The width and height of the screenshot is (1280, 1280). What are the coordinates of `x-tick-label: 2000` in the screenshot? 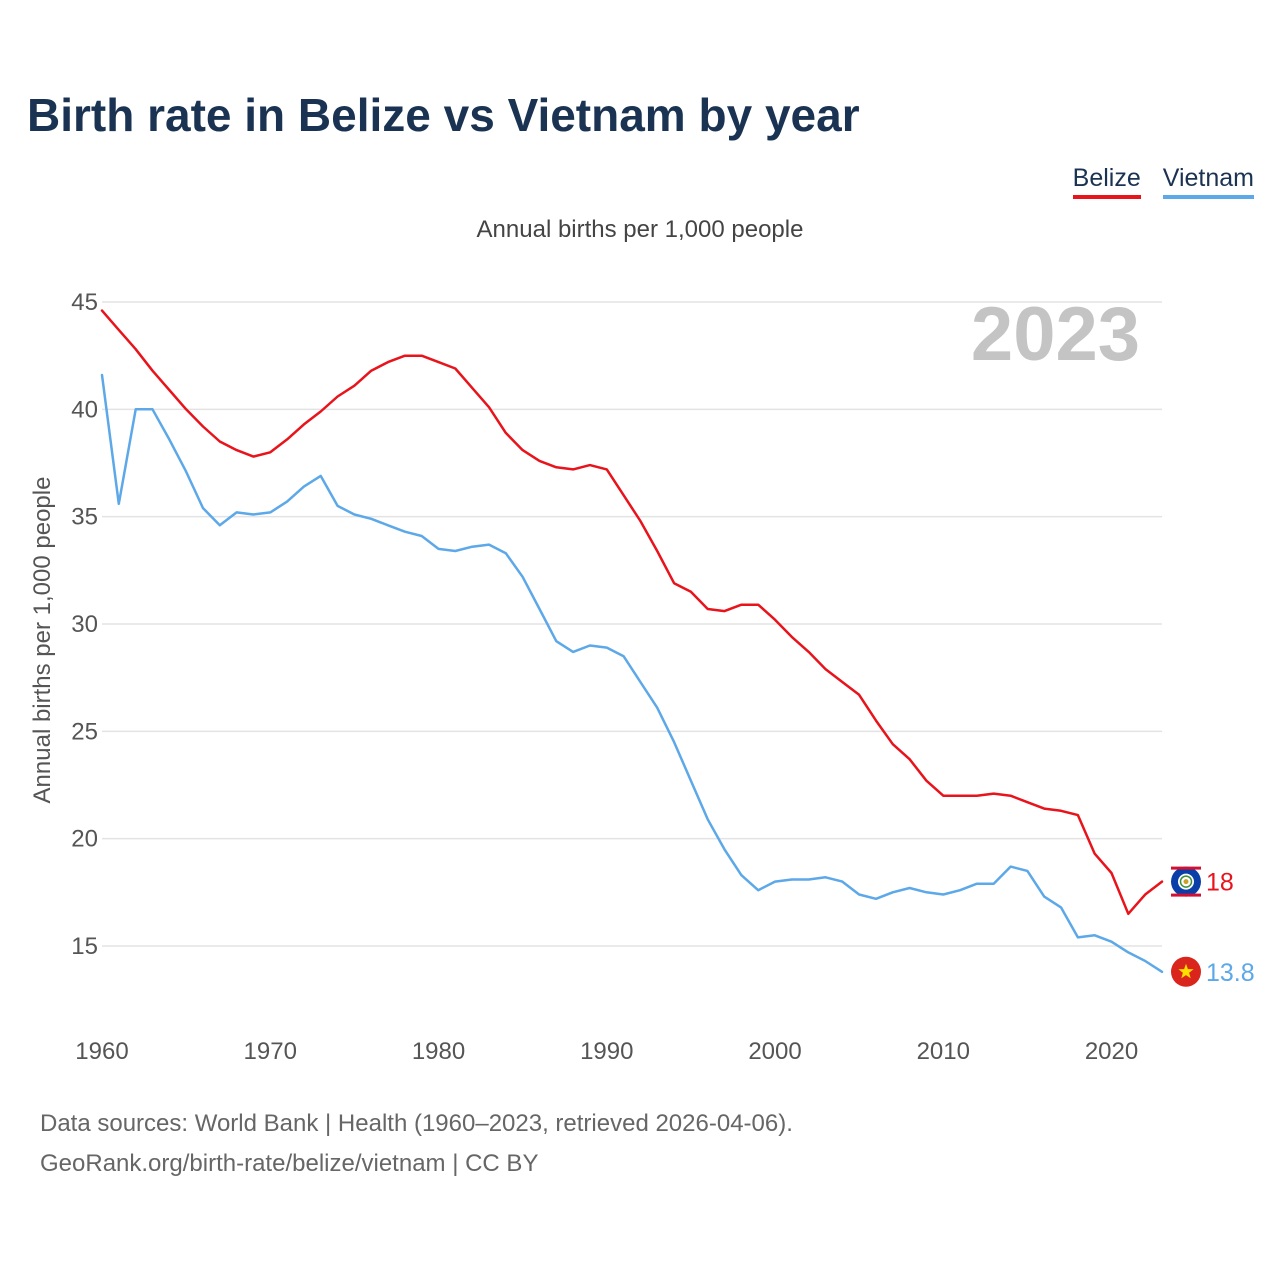 It's located at (774, 1051).